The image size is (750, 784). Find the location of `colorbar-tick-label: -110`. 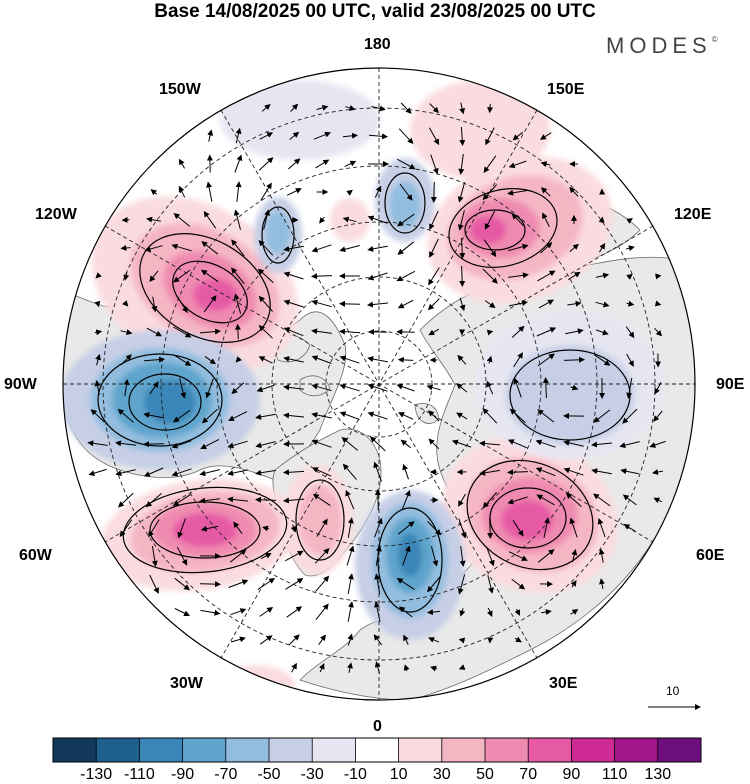

colorbar-tick-label: -110 is located at coordinates (139, 775).